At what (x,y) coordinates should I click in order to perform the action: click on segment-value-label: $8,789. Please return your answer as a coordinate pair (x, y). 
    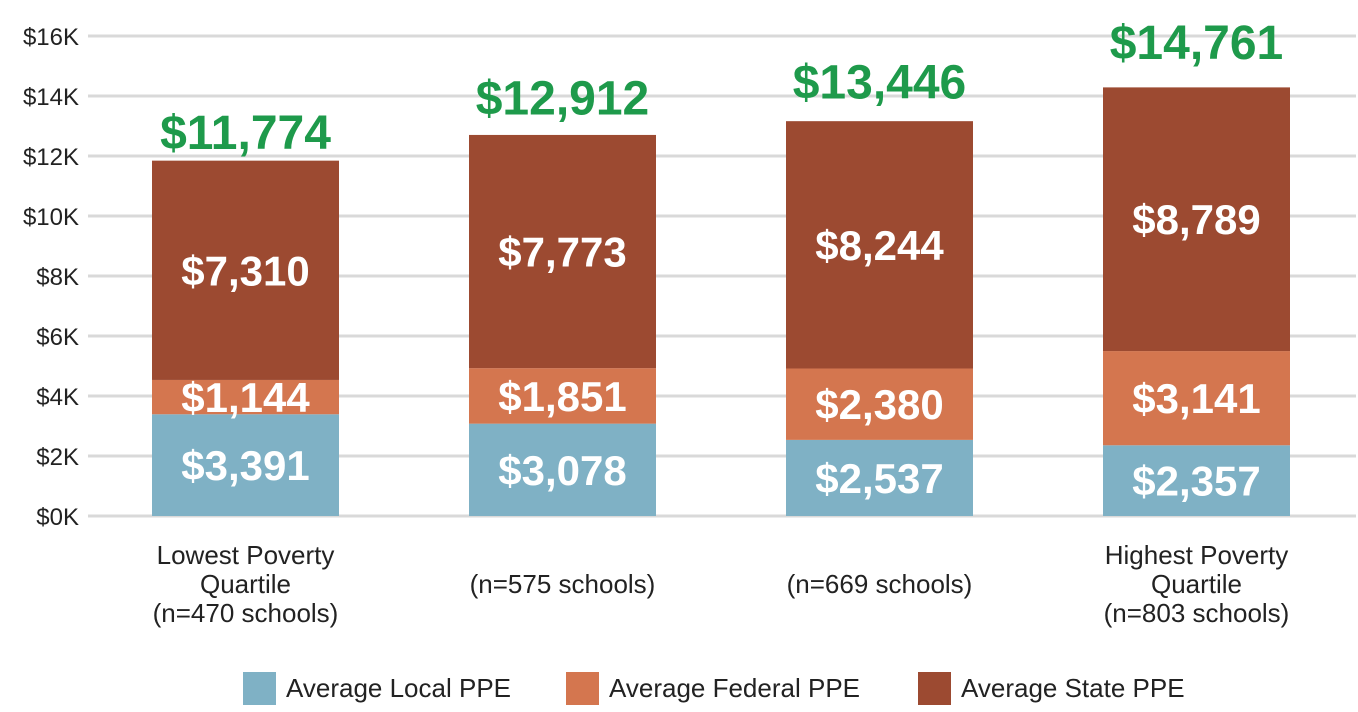
    Looking at the image, I should click on (1196, 219).